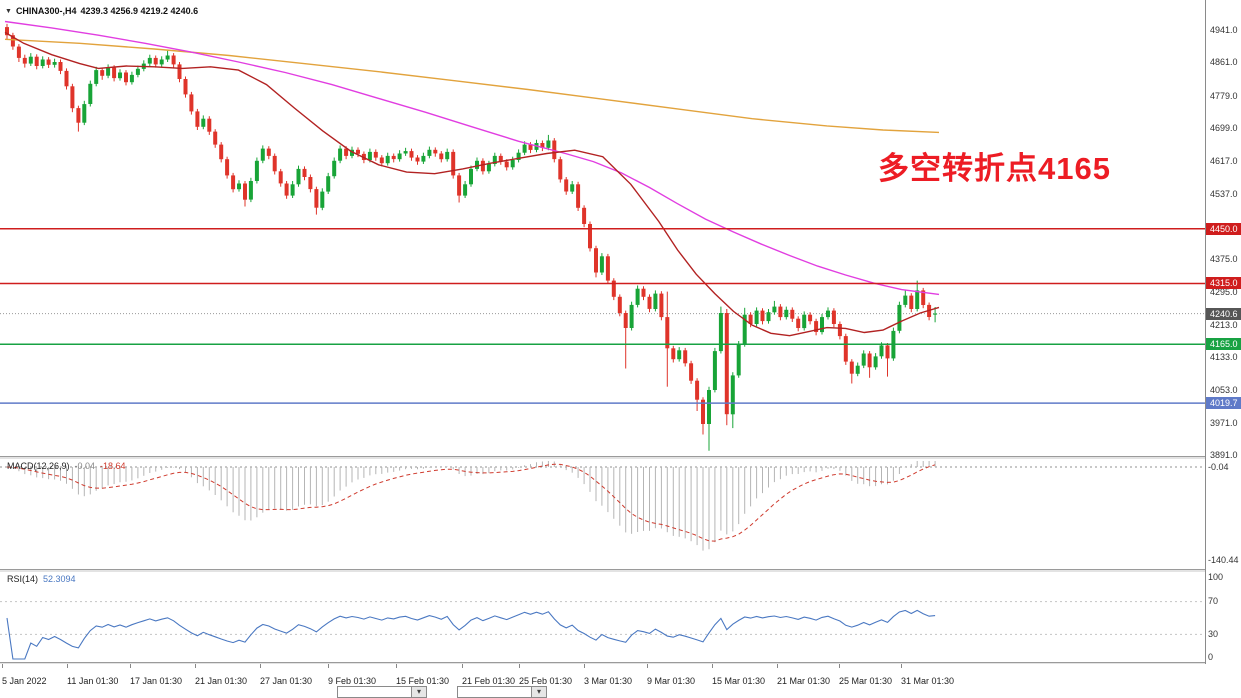  I want to click on macd-name: MACD(12,26,9), so click(38, 466).